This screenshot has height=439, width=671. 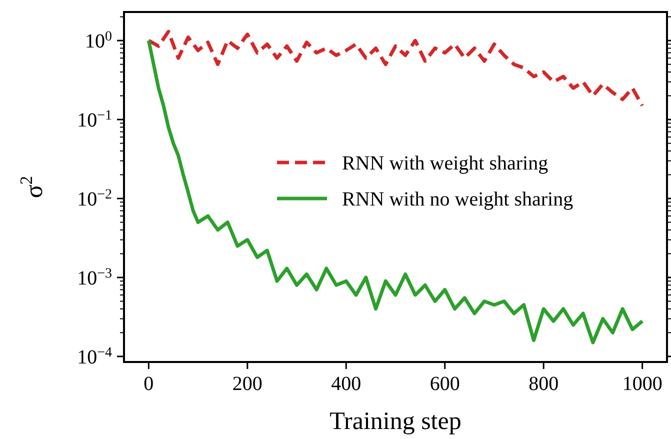 I want to click on x-tick-label: 200, so click(x=247, y=384).